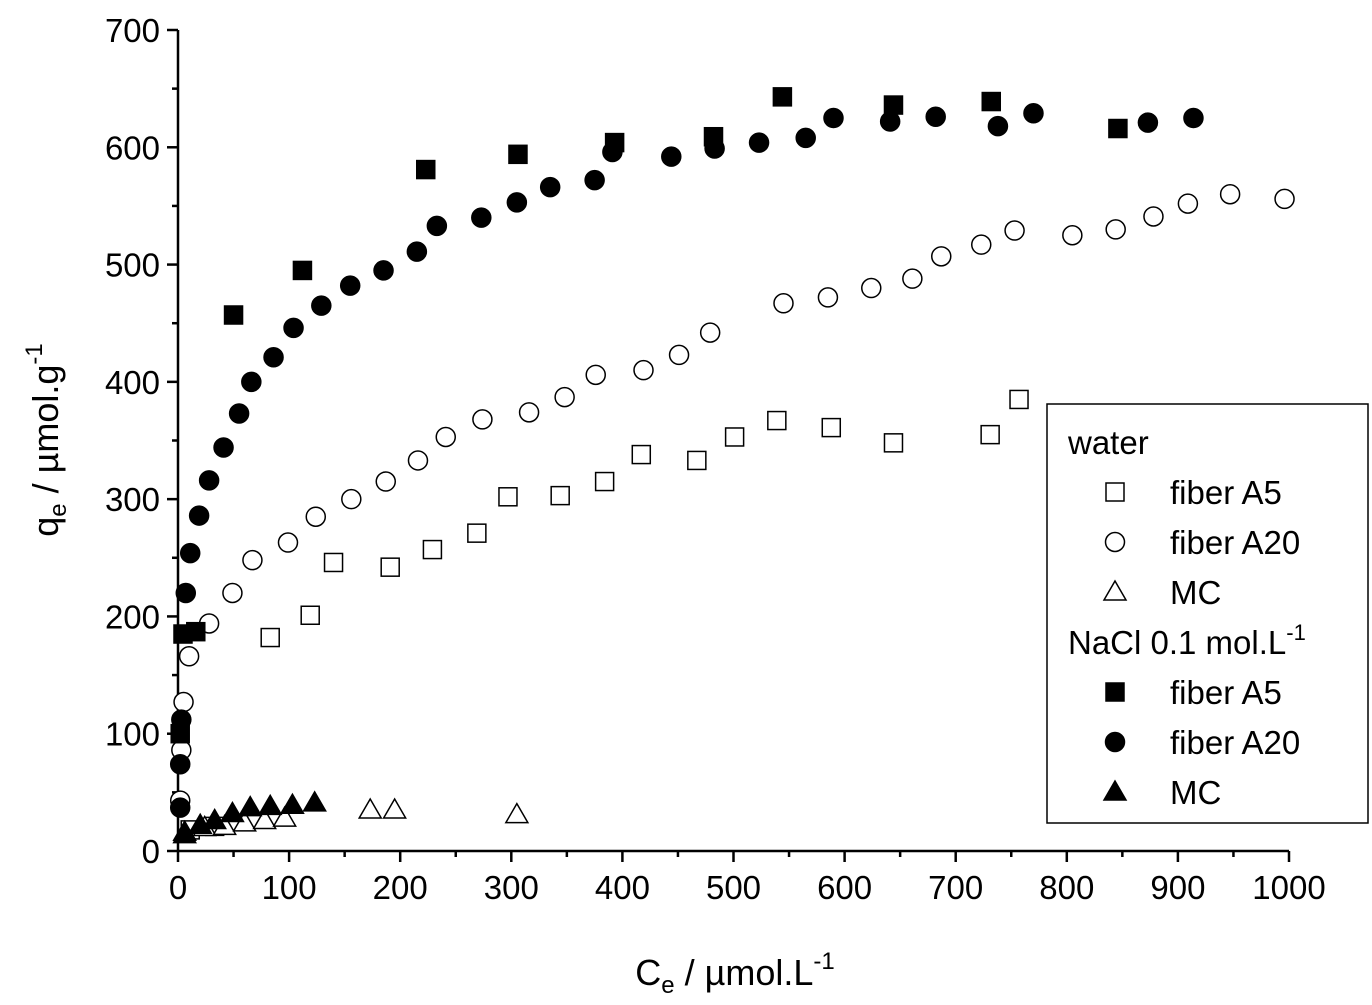  What do you see at coordinates (823, 961) in the screenshot?
I see `x-label-sup: -1` at bounding box center [823, 961].